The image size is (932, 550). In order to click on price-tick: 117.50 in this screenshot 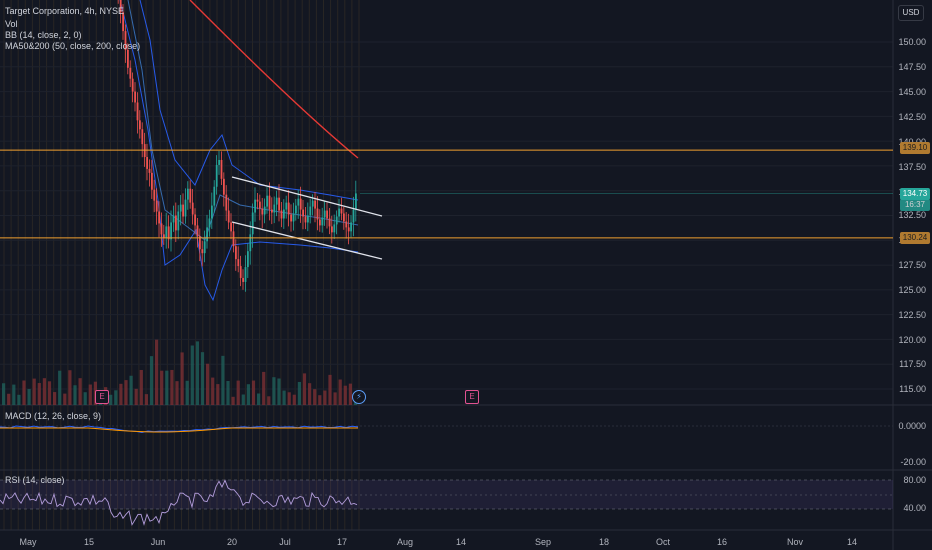, I will do `click(912, 364)`.